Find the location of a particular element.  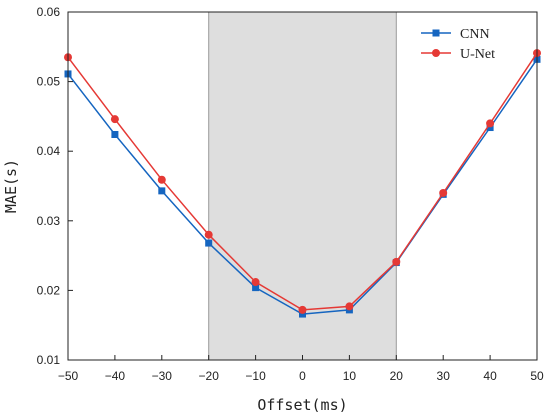

legend-label: CNN is located at coordinates (475, 34).